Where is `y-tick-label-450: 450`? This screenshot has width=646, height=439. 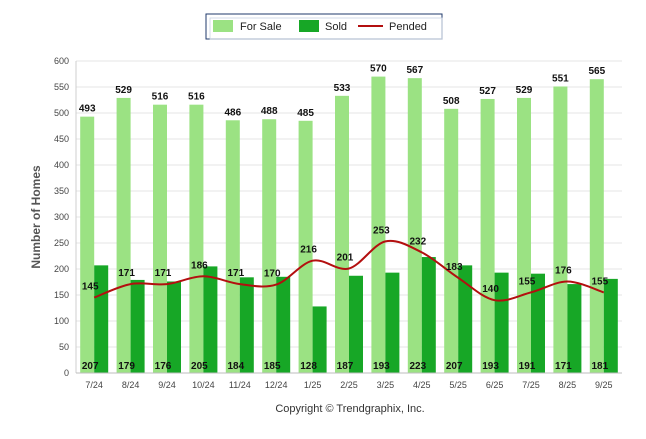
y-tick-label-450: 450 is located at coordinates (61, 139).